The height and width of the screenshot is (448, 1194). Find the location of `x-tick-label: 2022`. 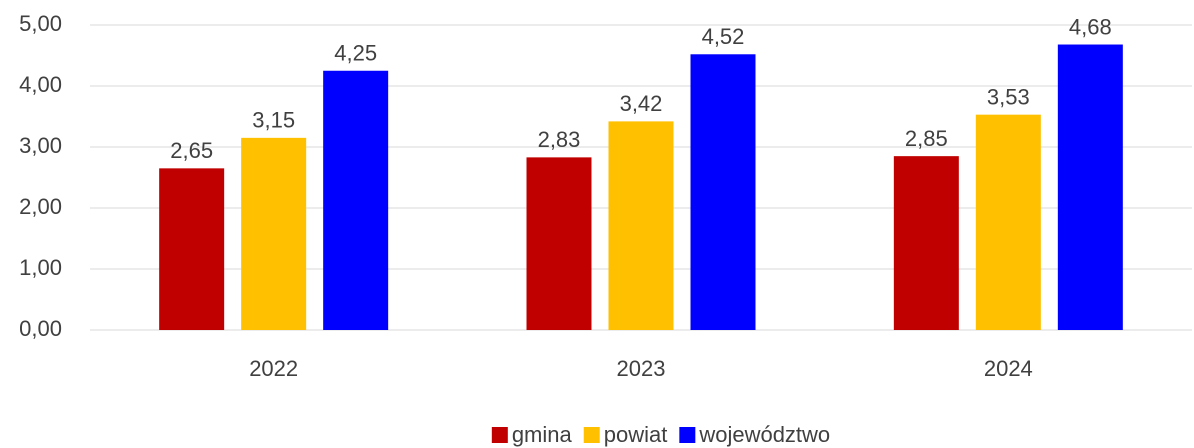

x-tick-label: 2022 is located at coordinates (273, 368).